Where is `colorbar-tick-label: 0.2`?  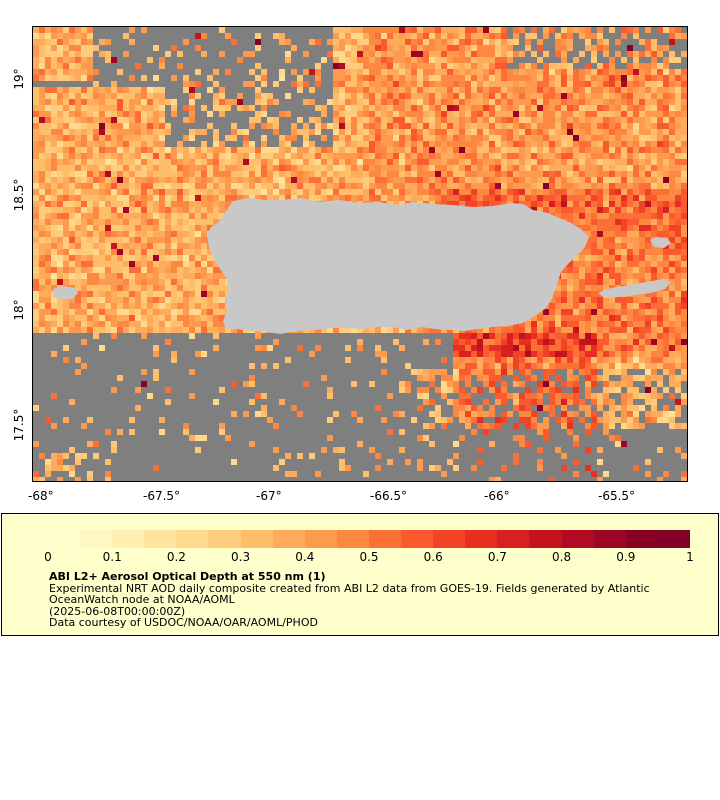
colorbar-tick-label: 0.2 is located at coordinates (176, 557).